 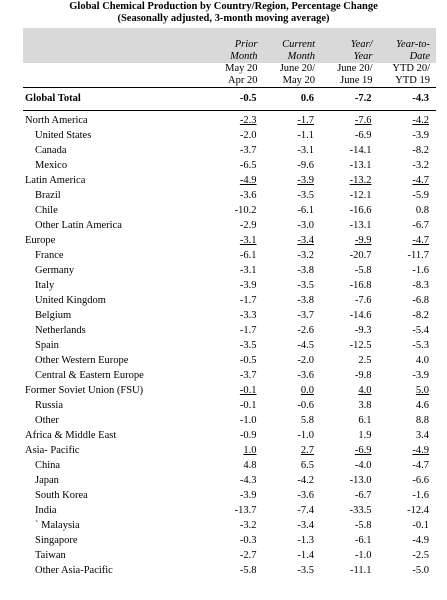 I want to click on region-row: Former Soviet Union (FSU) -0.1 0.0 4.0 5.0, so click(x=229, y=390).